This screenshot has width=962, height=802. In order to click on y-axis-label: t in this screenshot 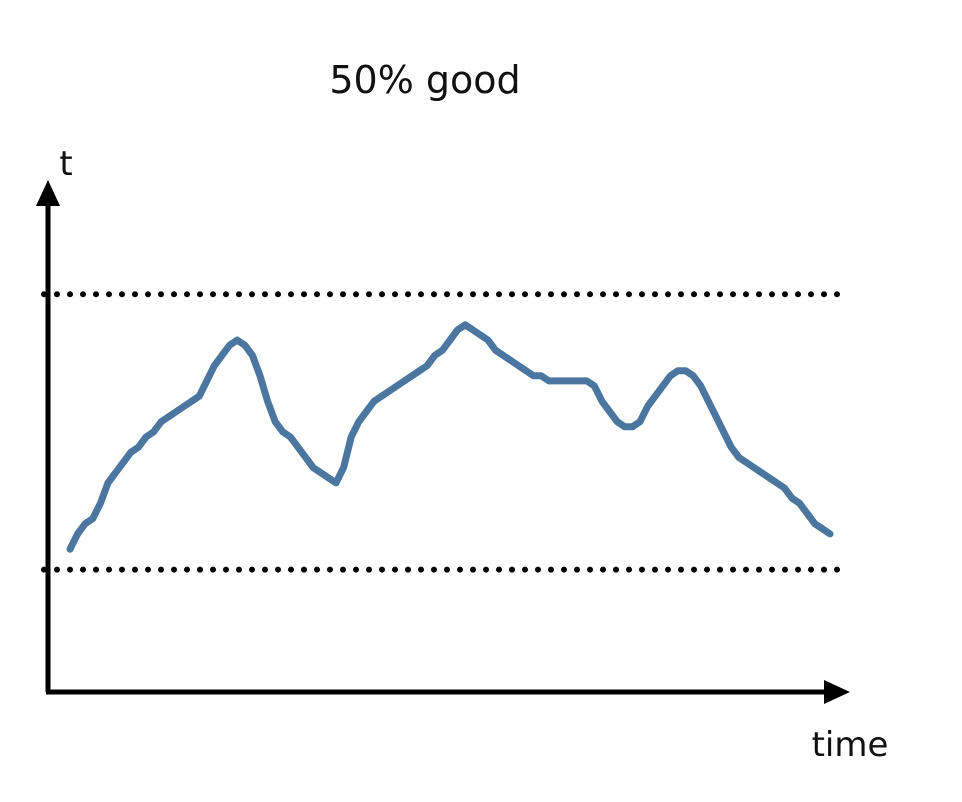, I will do `click(65, 164)`.